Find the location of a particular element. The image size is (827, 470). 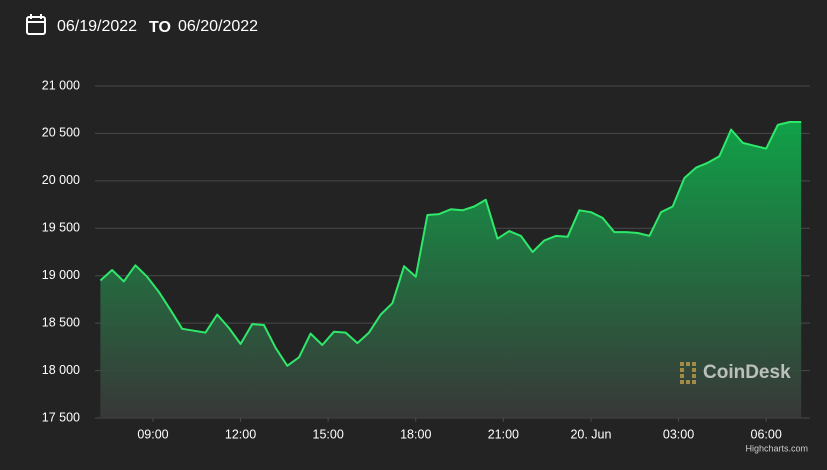

x-tick-label: 21:00 is located at coordinates (503, 434).